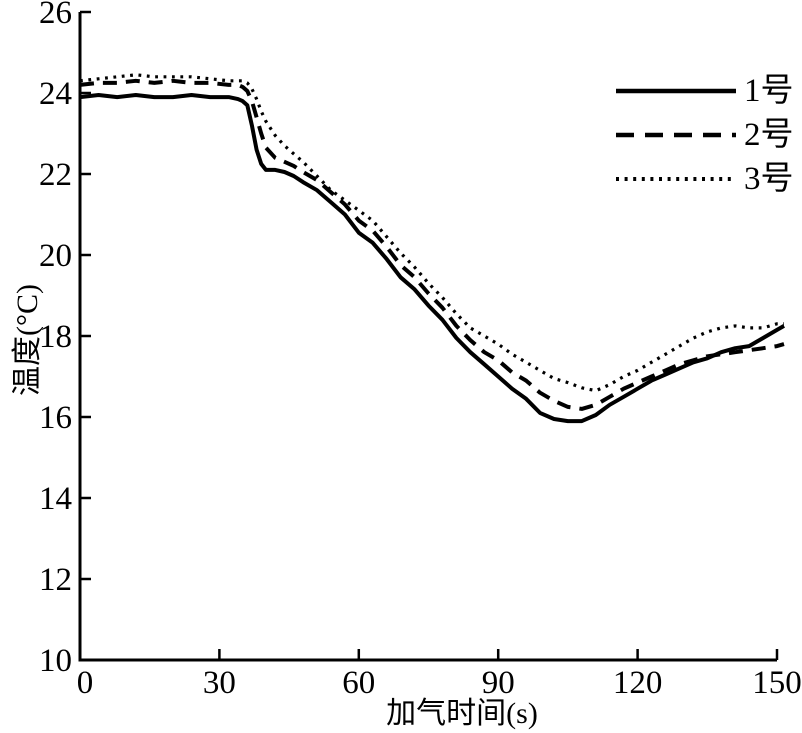  What do you see at coordinates (638, 683) in the screenshot?
I see `x-tick-label: 120` at bounding box center [638, 683].